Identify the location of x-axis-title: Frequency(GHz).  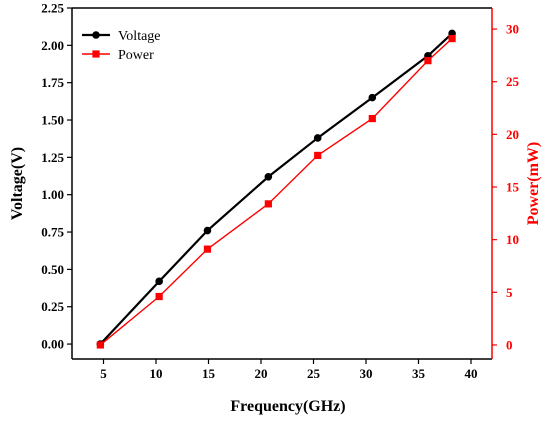
(287, 406).